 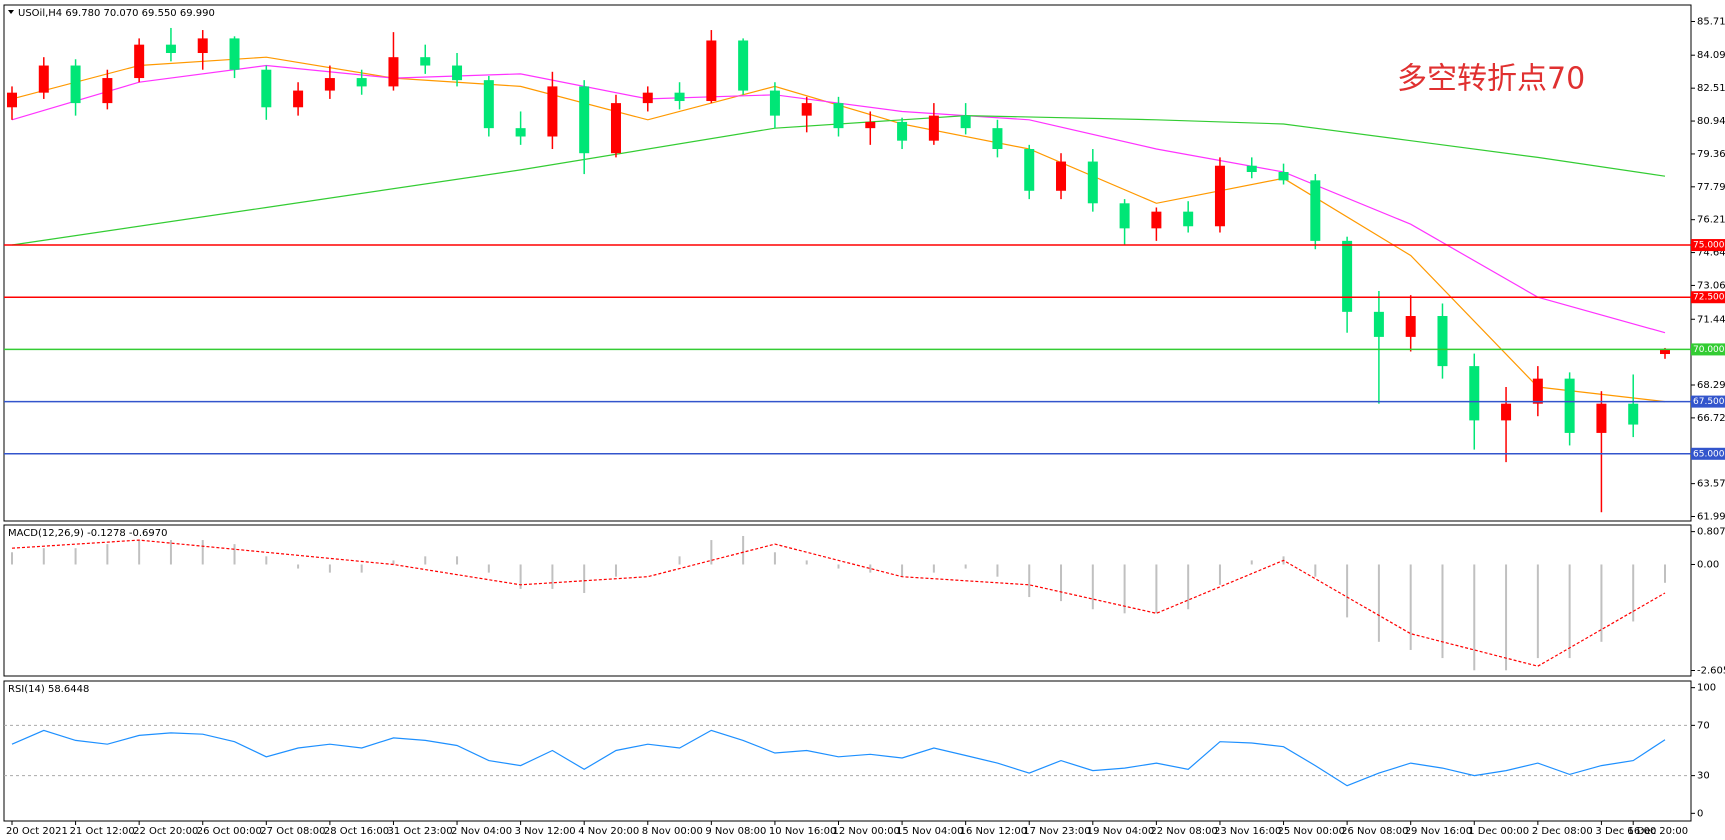 I want to click on y-tick-label: 30, so click(x=1703, y=776).